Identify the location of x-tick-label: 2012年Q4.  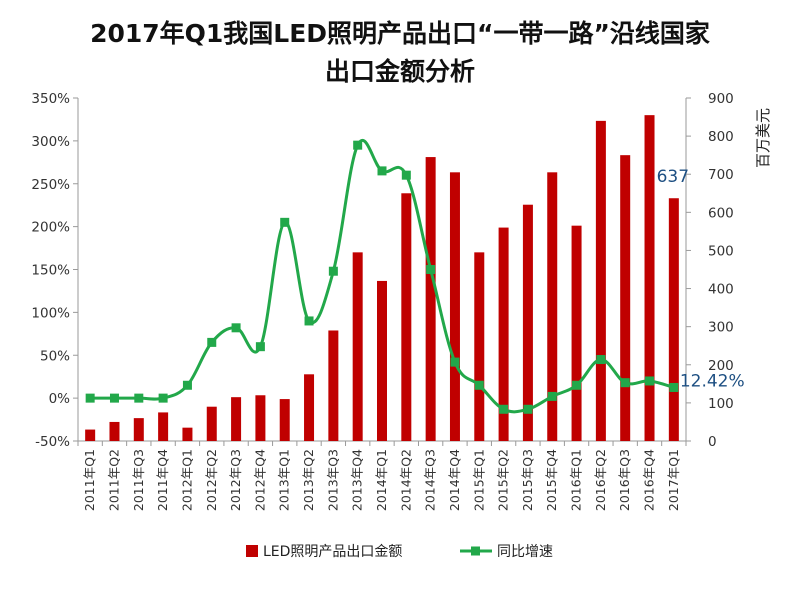
(259, 480).